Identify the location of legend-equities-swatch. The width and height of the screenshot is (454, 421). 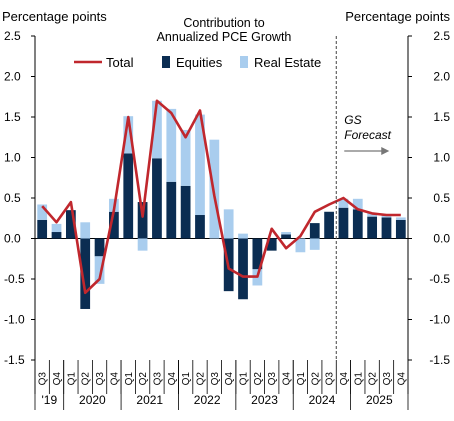
(166, 62).